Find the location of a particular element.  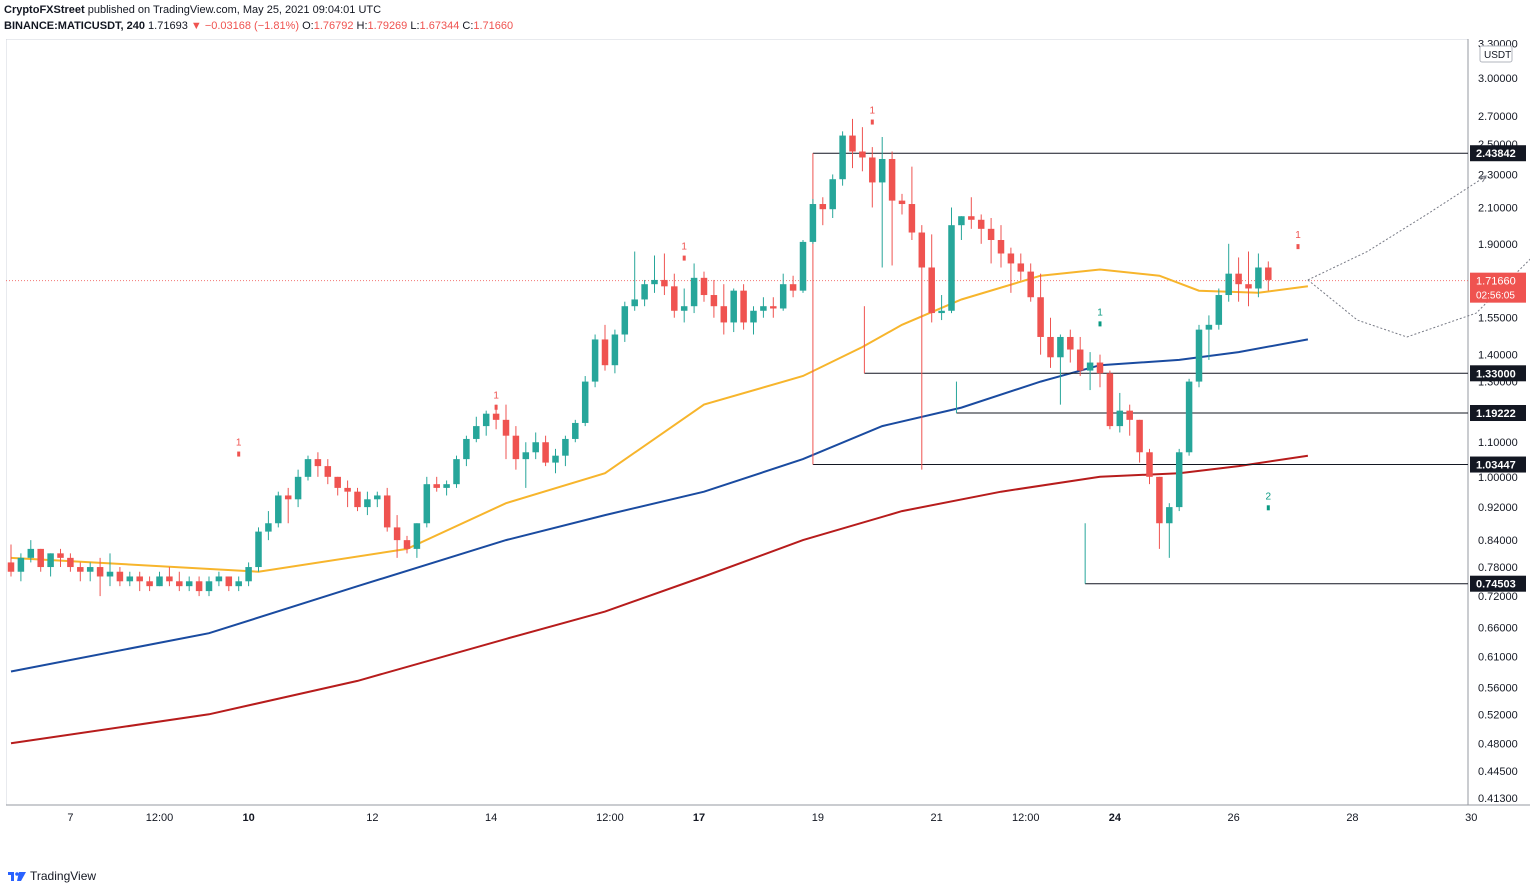

footer-brand: TradingView is located at coordinates (63, 876).